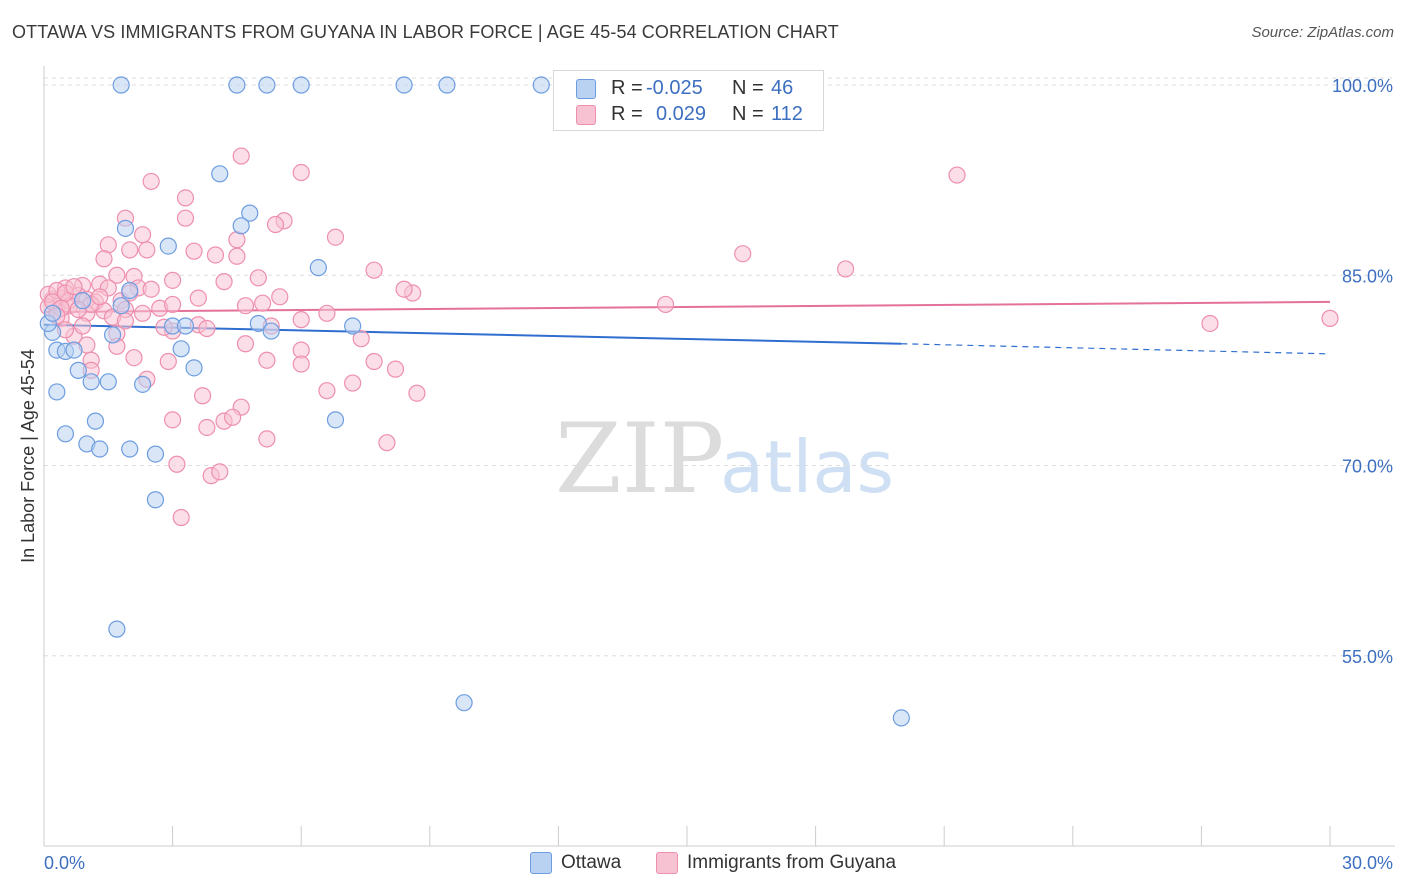 This screenshot has height=892, width=1406. What do you see at coordinates (1362, 86) in the screenshot?
I see `y-tick-label: 100.0%` at bounding box center [1362, 86].